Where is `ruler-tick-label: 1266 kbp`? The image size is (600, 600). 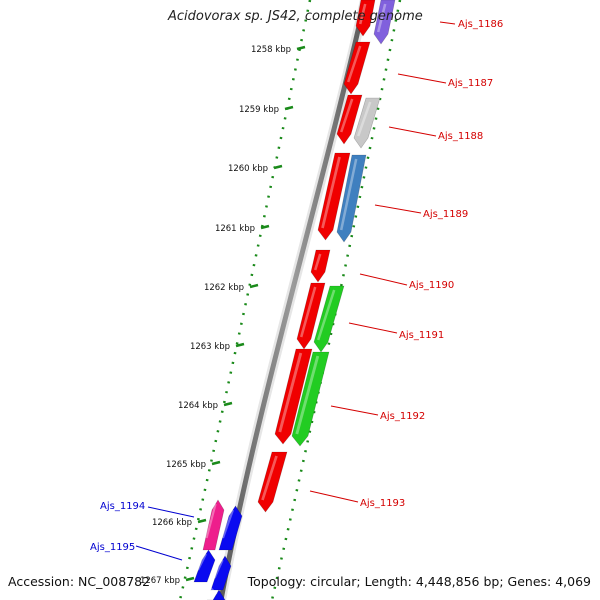 ruler-tick-label: 1266 kbp is located at coordinates (172, 523).